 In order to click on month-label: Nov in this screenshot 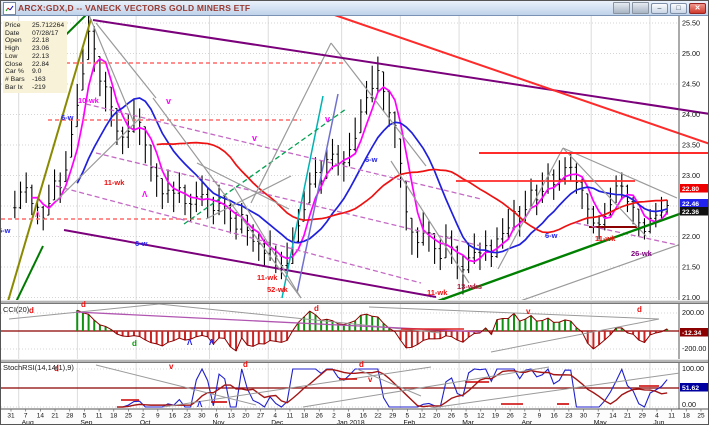, I will do `click(218, 422)`.